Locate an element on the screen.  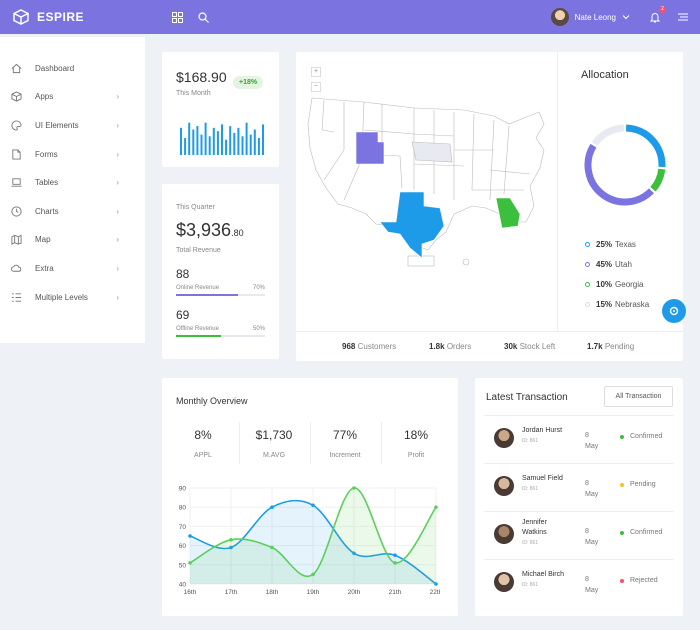
offline-revenue-progress-fill is located at coordinates (198, 336).